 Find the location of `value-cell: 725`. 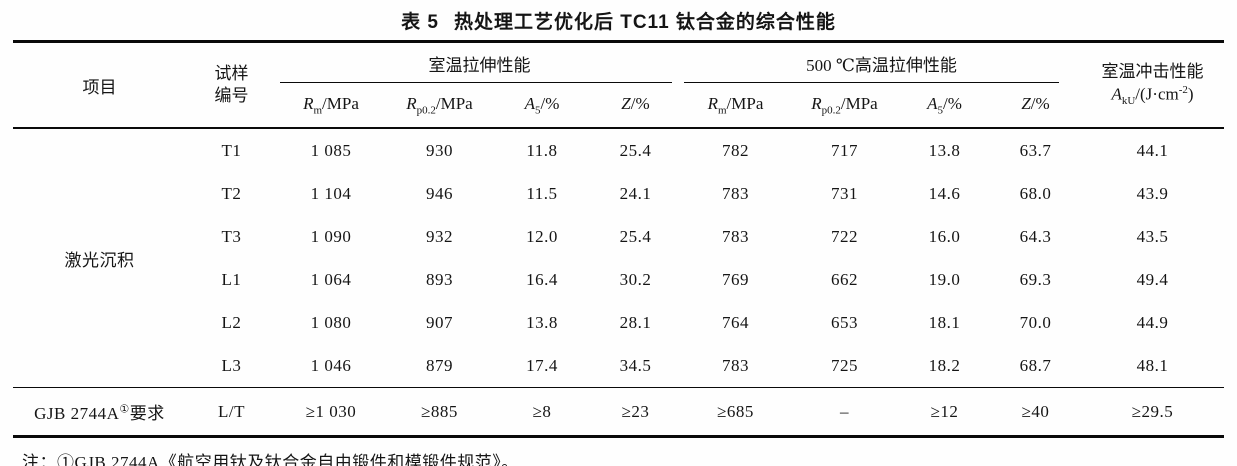

value-cell: 725 is located at coordinates (844, 365).